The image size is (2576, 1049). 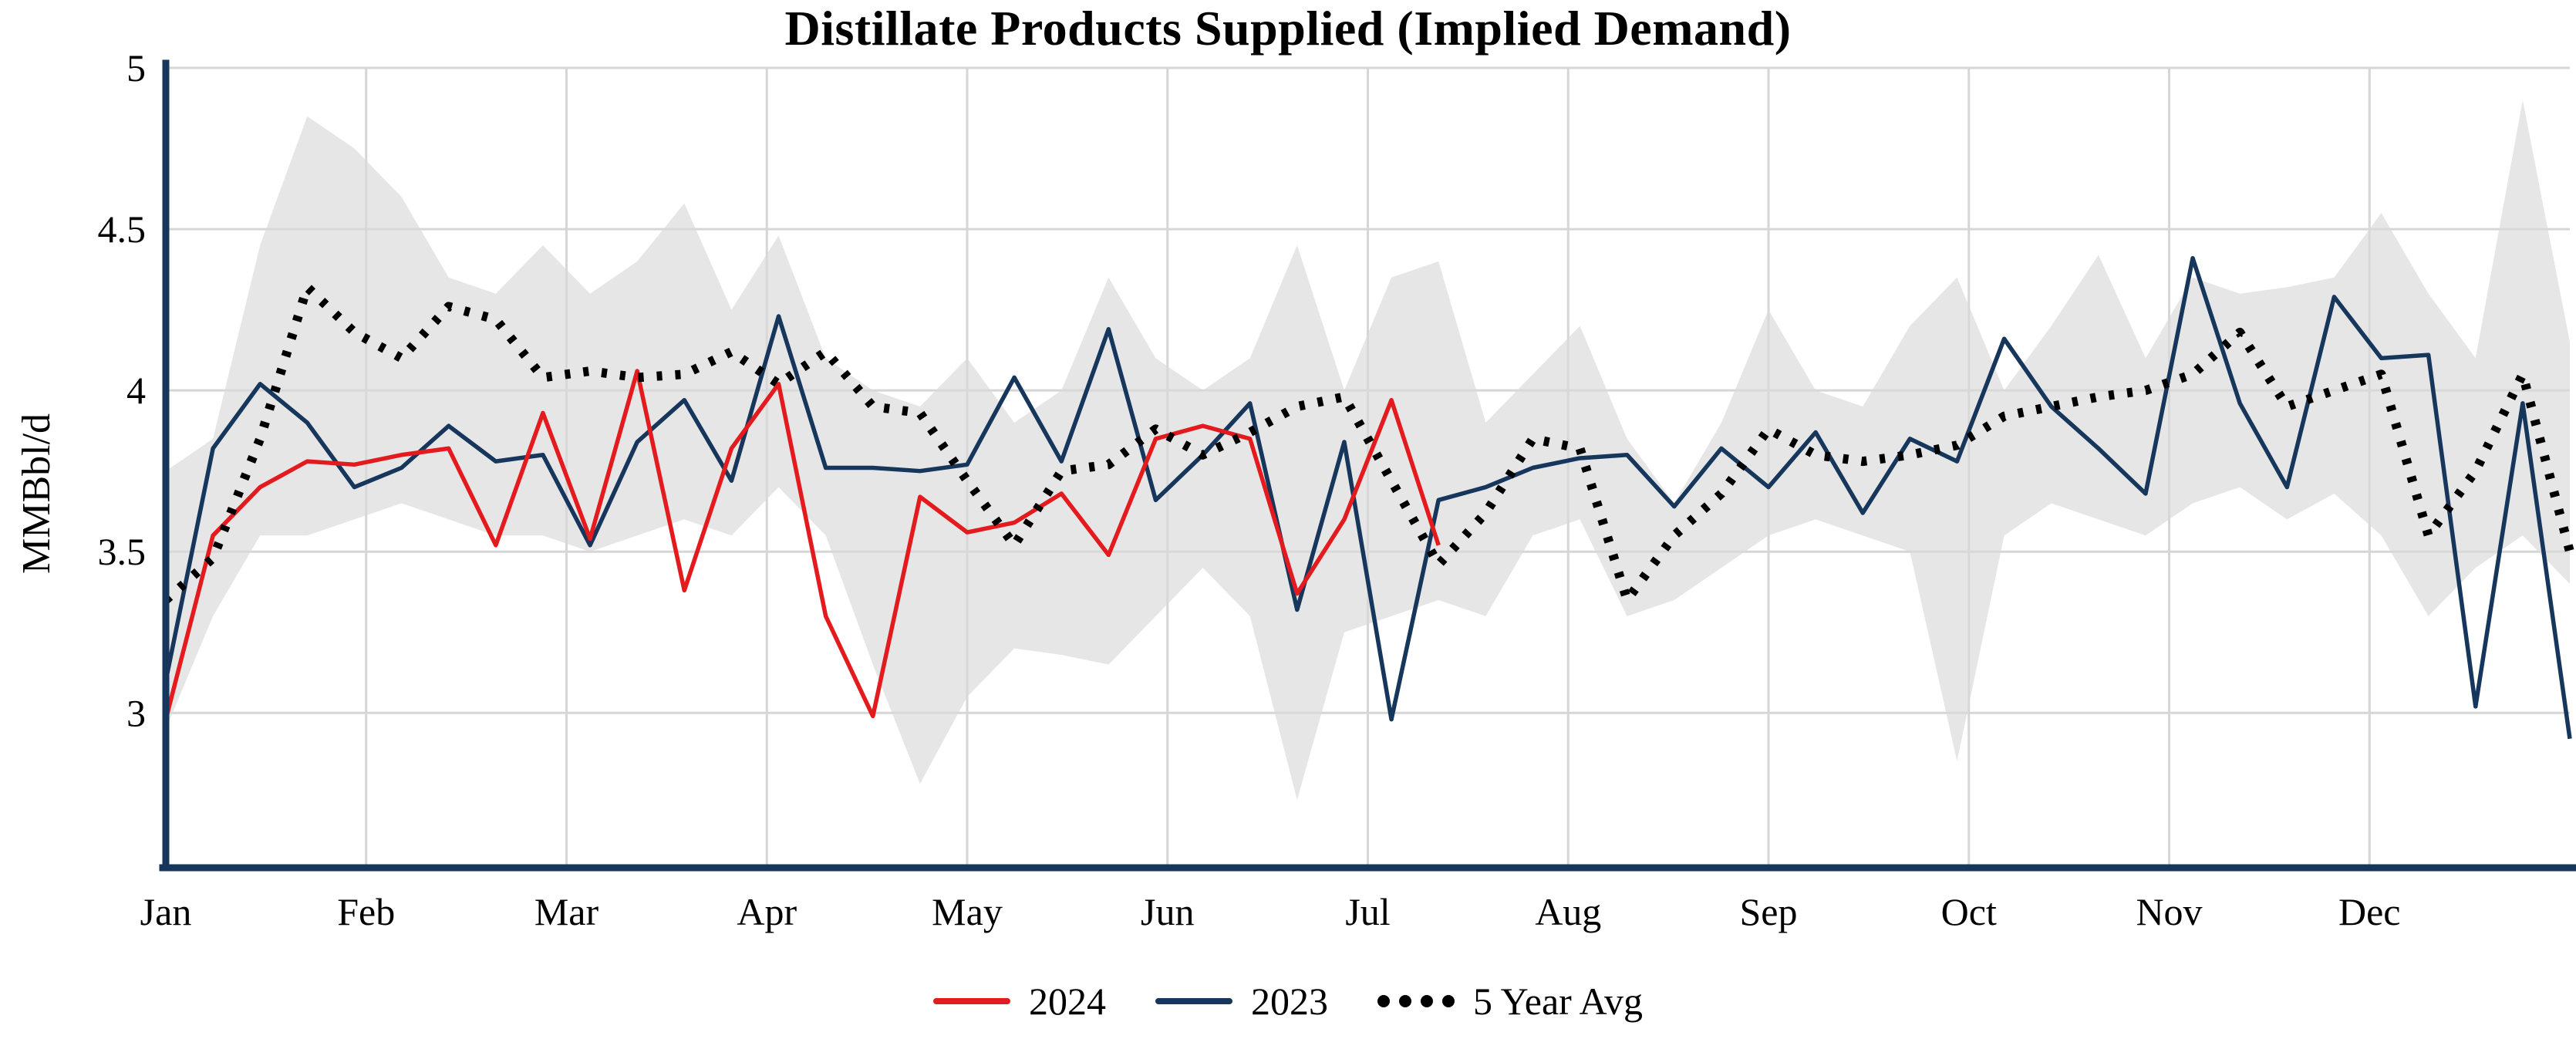 What do you see at coordinates (1367, 911) in the screenshot?
I see `x-tick-label: Jul` at bounding box center [1367, 911].